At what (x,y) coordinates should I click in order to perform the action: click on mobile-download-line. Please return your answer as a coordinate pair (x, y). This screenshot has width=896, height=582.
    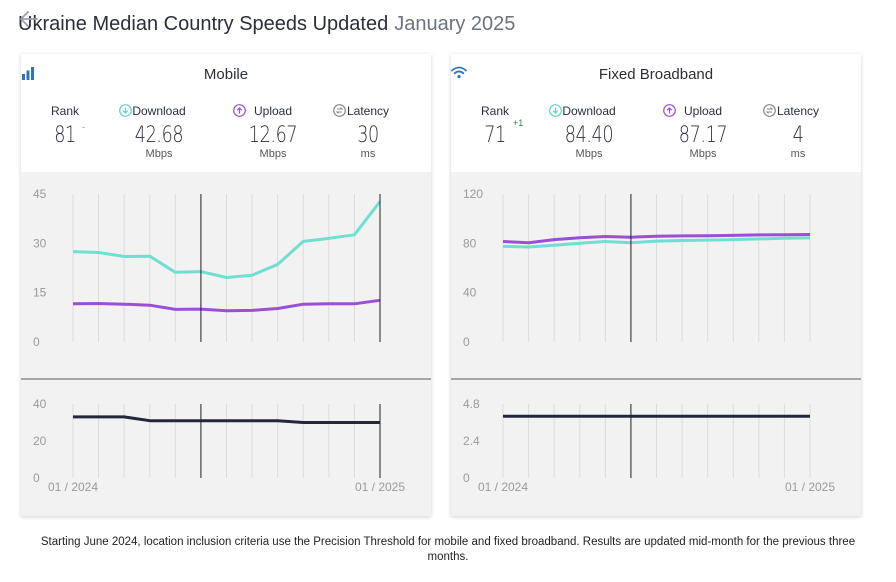
    Looking at the image, I should click on (227, 239).